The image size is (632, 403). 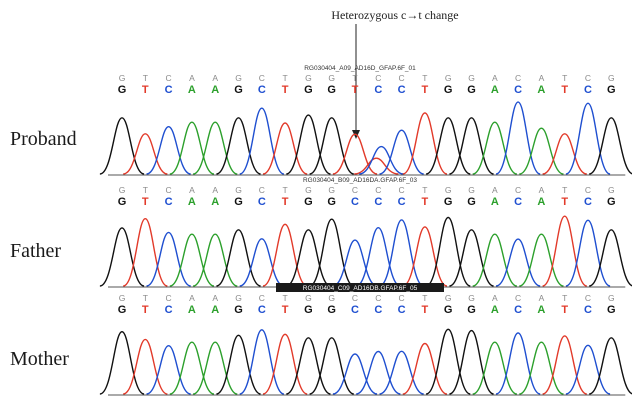 What do you see at coordinates (39, 359) in the screenshot?
I see `row-label: Mother` at bounding box center [39, 359].